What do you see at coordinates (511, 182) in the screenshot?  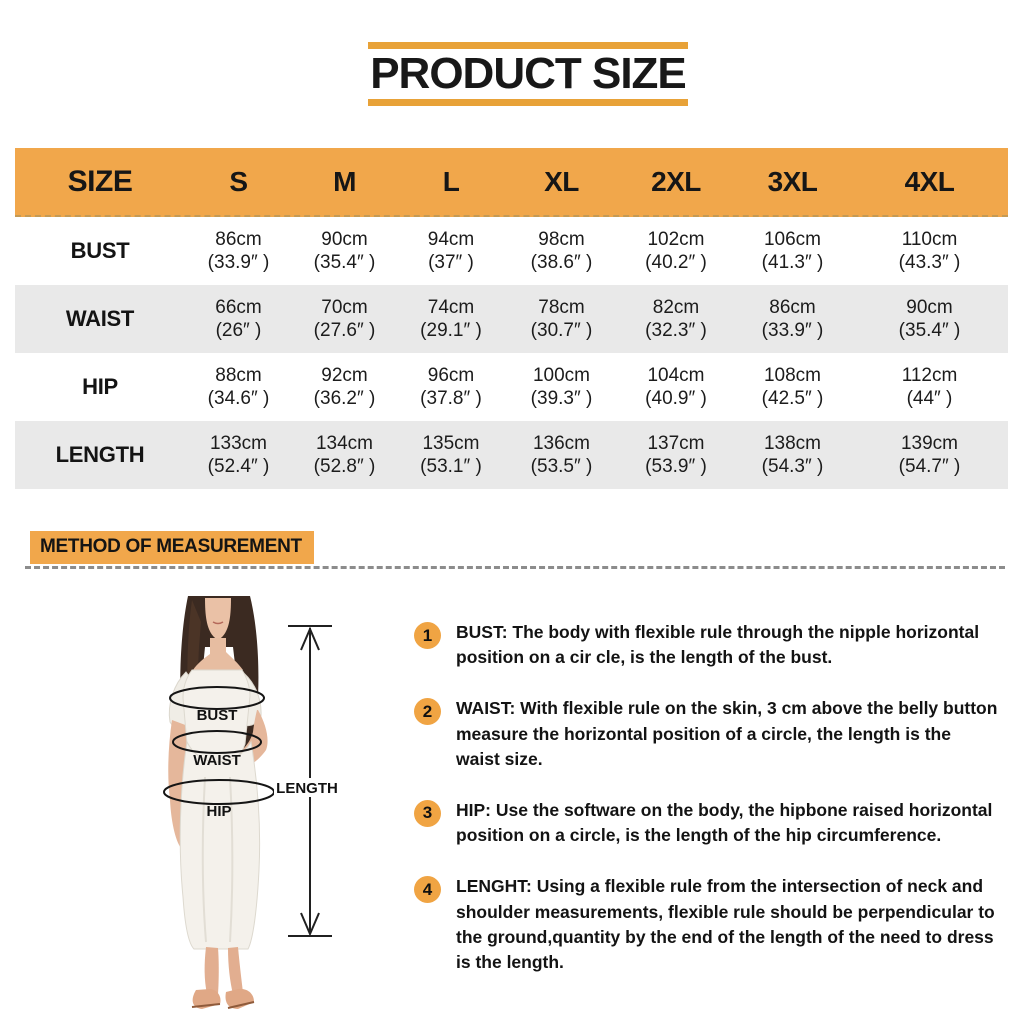 I see `table-header-row: SIZE S M L XL 2XL 3XL 4XL` at bounding box center [511, 182].